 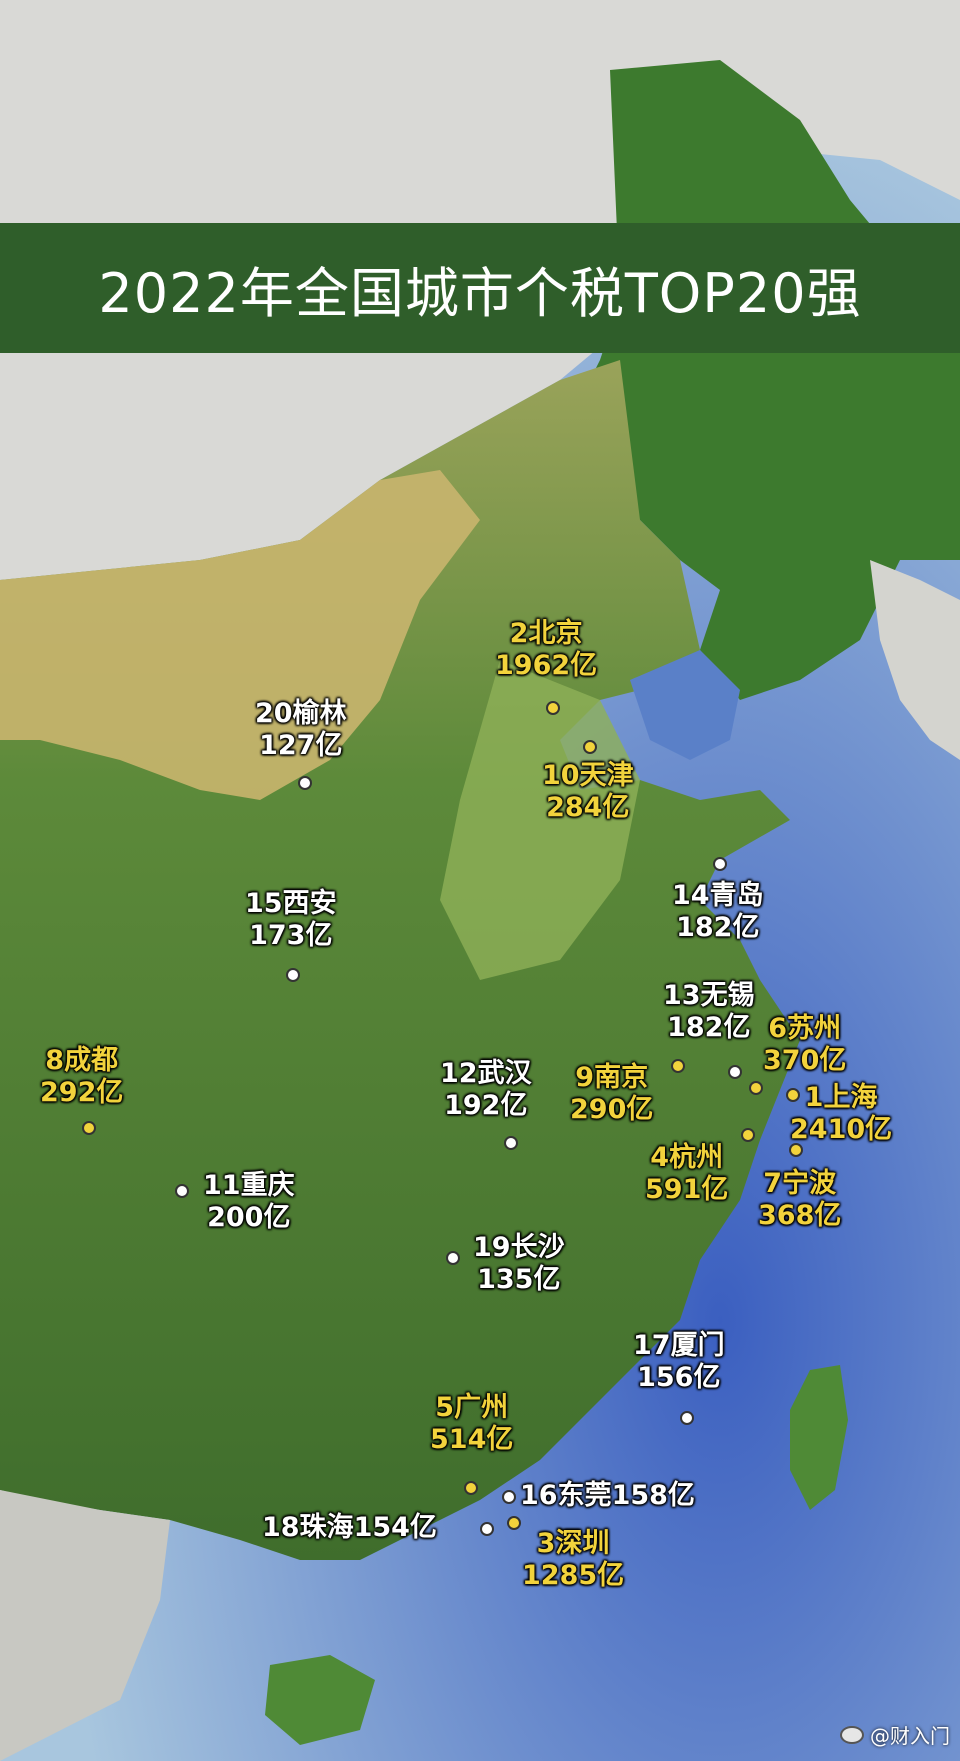 What do you see at coordinates (519, 1247) in the screenshot?
I see `city-name-changsha: 19长沙` at bounding box center [519, 1247].